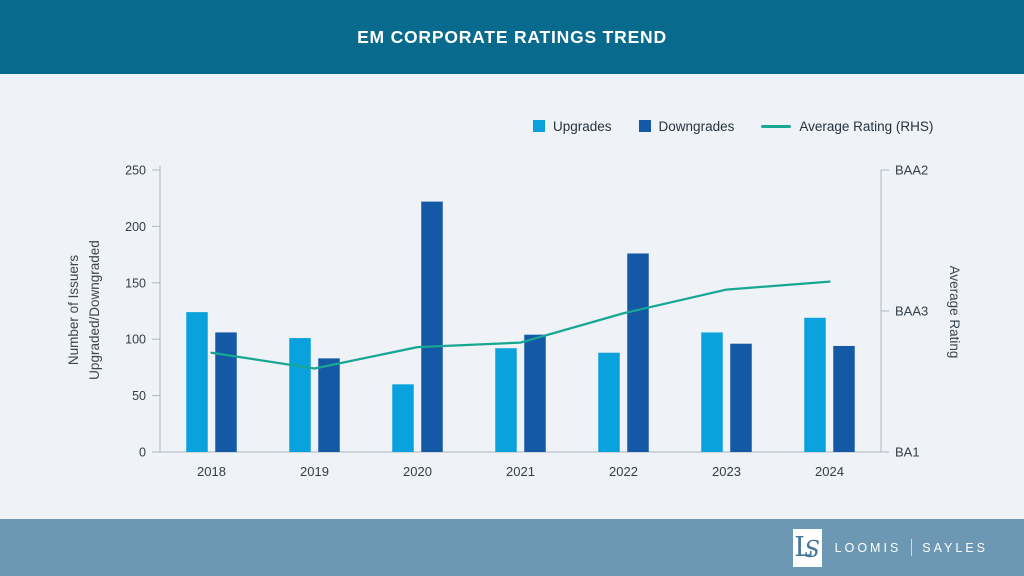 The width and height of the screenshot is (1024, 576). I want to click on legend-marker-downgrades-swatch-icon, so click(644, 126).